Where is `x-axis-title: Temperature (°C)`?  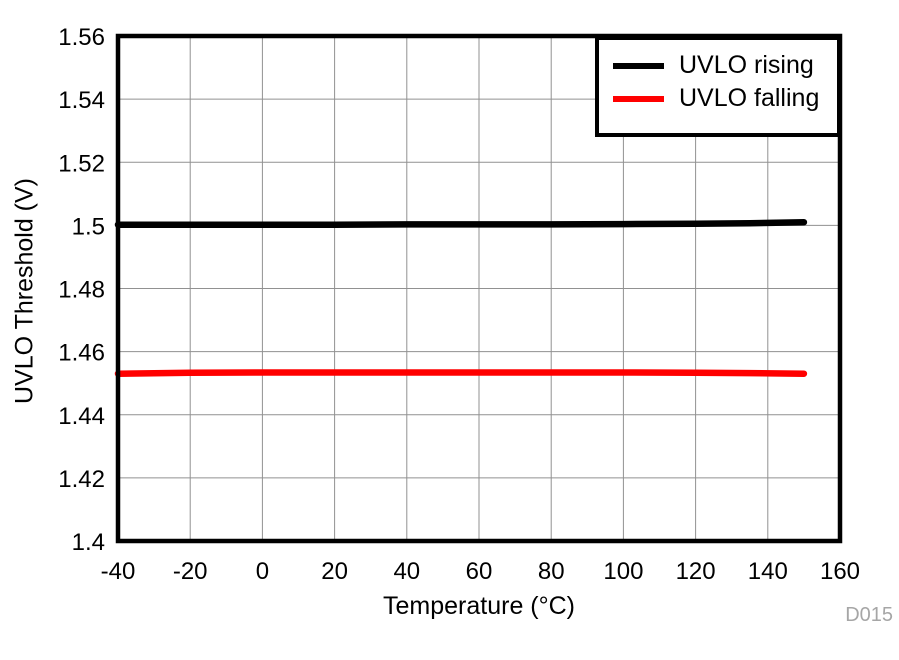
x-axis-title: Temperature (°C) is located at coordinates (479, 606).